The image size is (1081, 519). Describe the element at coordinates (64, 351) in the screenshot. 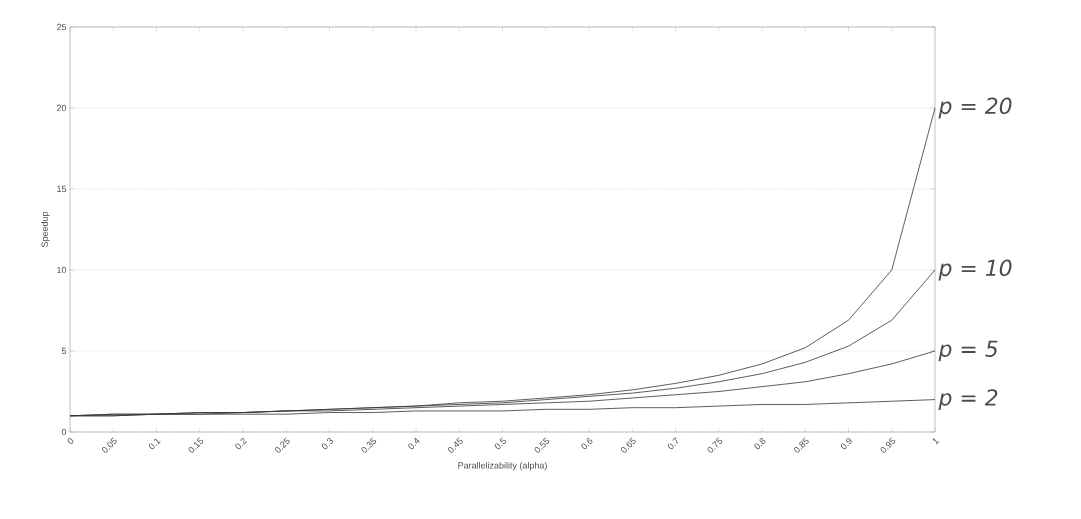

I see `y-tick-label: 5` at that location.